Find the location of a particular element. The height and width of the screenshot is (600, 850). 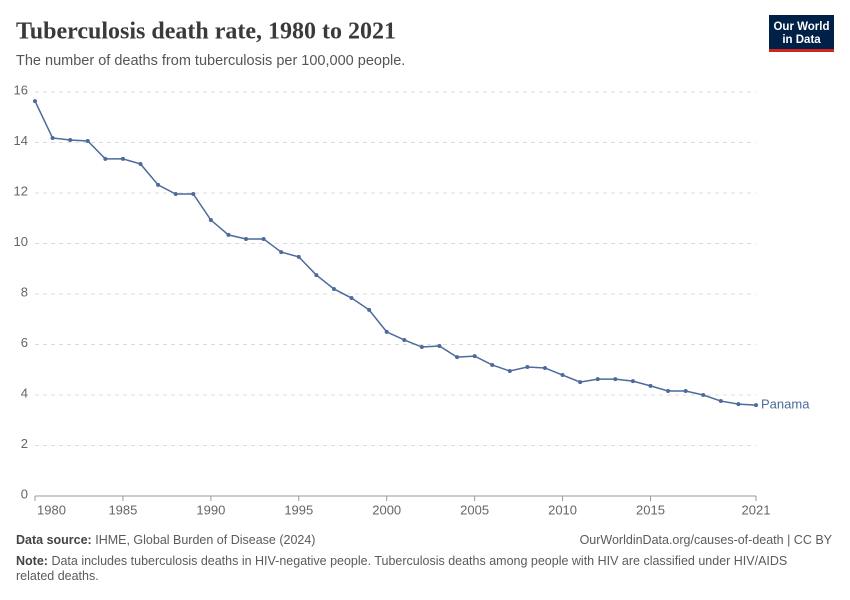

source-label: Data source: is located at coordinates (54, 540).